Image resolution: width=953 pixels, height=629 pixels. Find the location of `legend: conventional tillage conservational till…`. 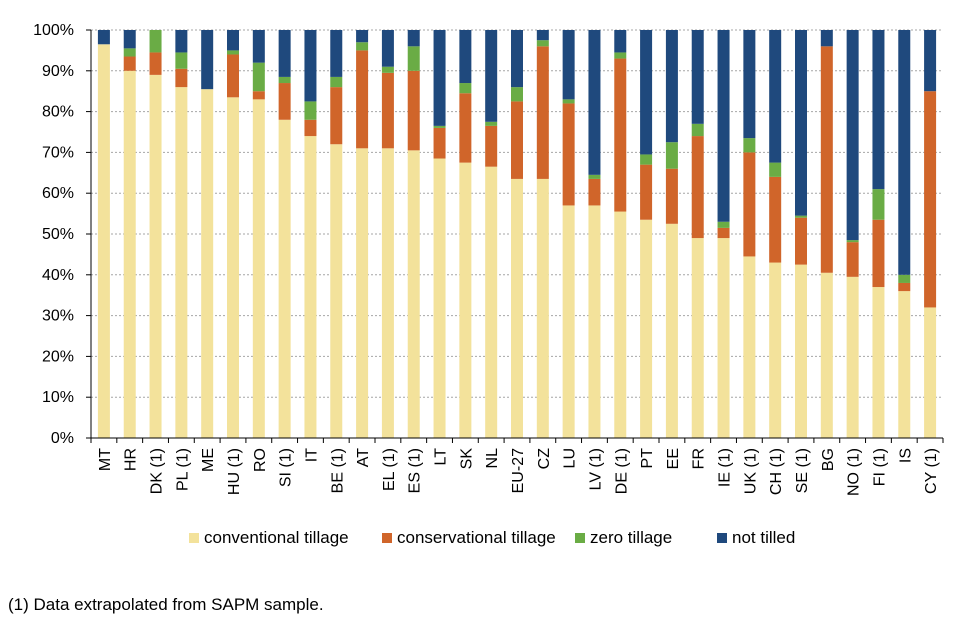

legend: conventional tillage conservational till… is located at coordinates (476, 542).